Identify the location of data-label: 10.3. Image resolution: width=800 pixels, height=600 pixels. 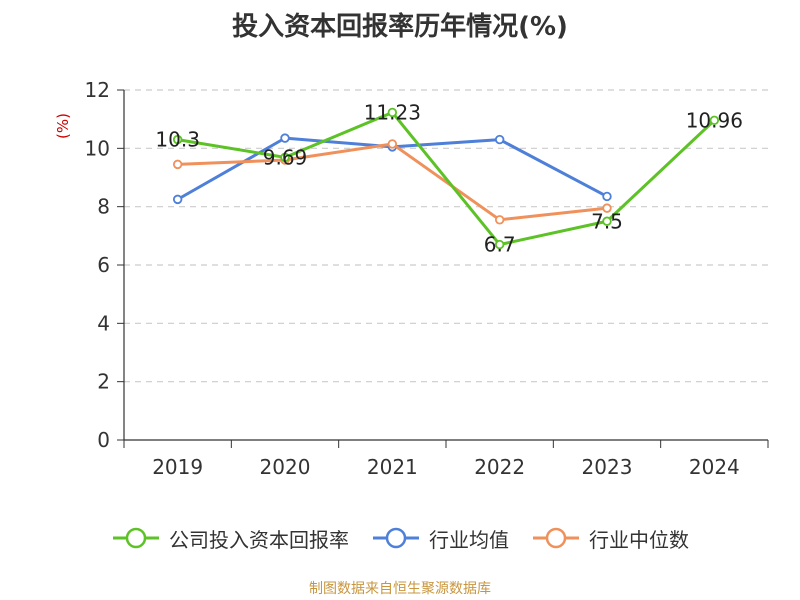
(177, 140).